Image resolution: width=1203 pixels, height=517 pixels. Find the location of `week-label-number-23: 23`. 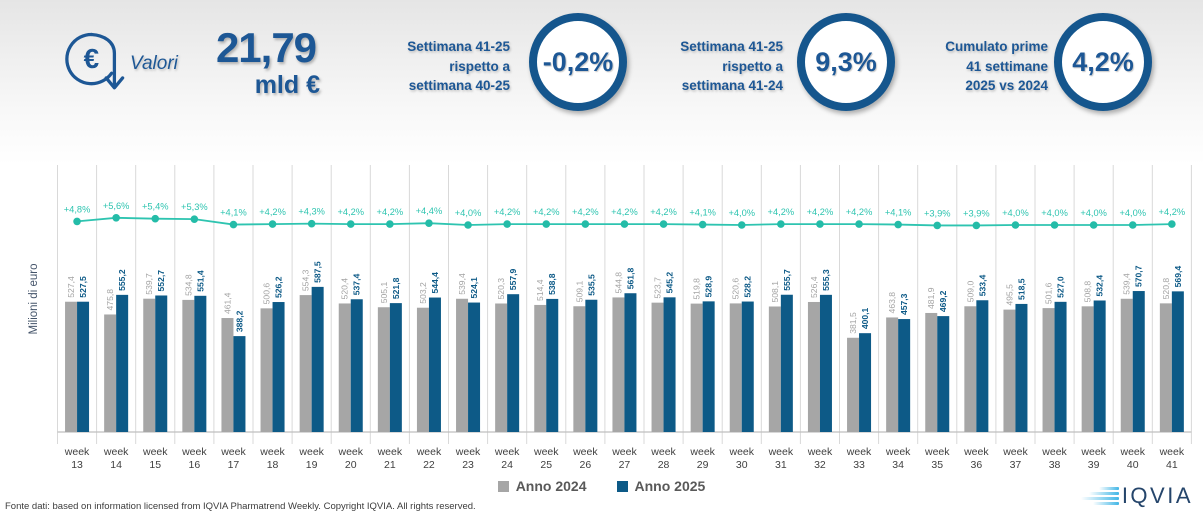

week-label-number-23: 23 is located at coordinates (468, 465).